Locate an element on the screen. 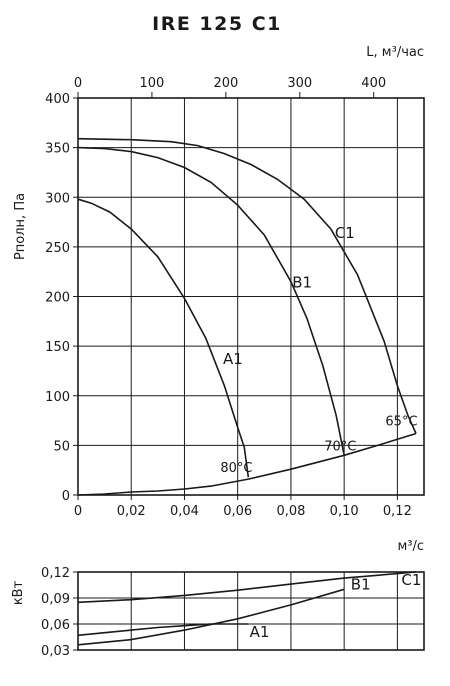 Image resolution: width=450 pixels, height=686 pixels. y-tick-label: 50 is located at coordinates (61, 446).